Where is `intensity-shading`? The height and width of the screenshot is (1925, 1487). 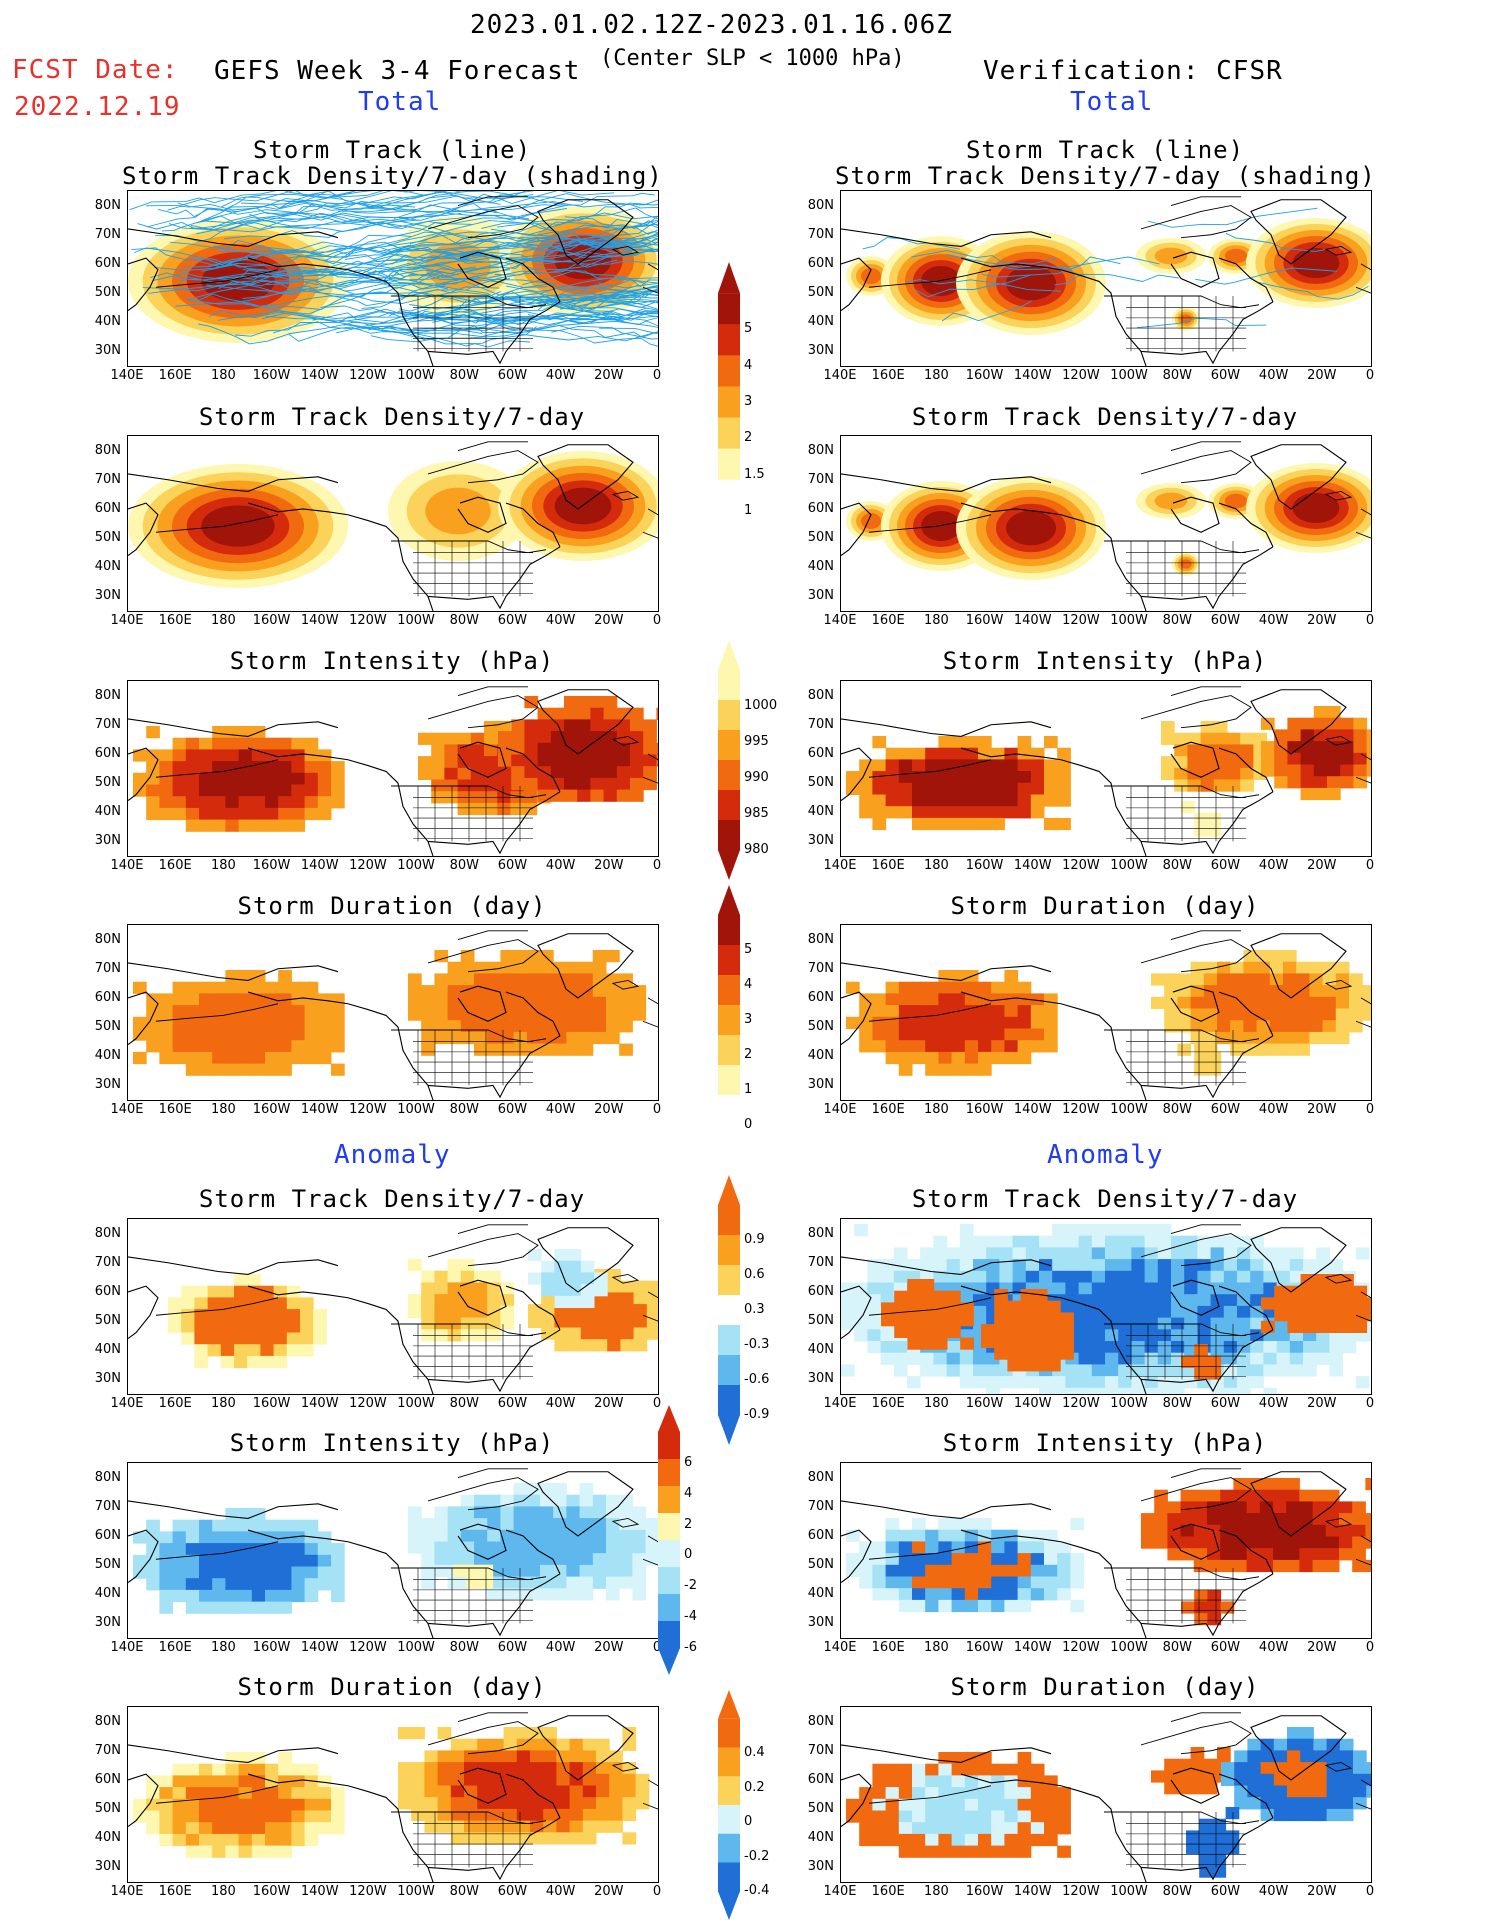
intensity-shading is located at coordinates (1108, 771).